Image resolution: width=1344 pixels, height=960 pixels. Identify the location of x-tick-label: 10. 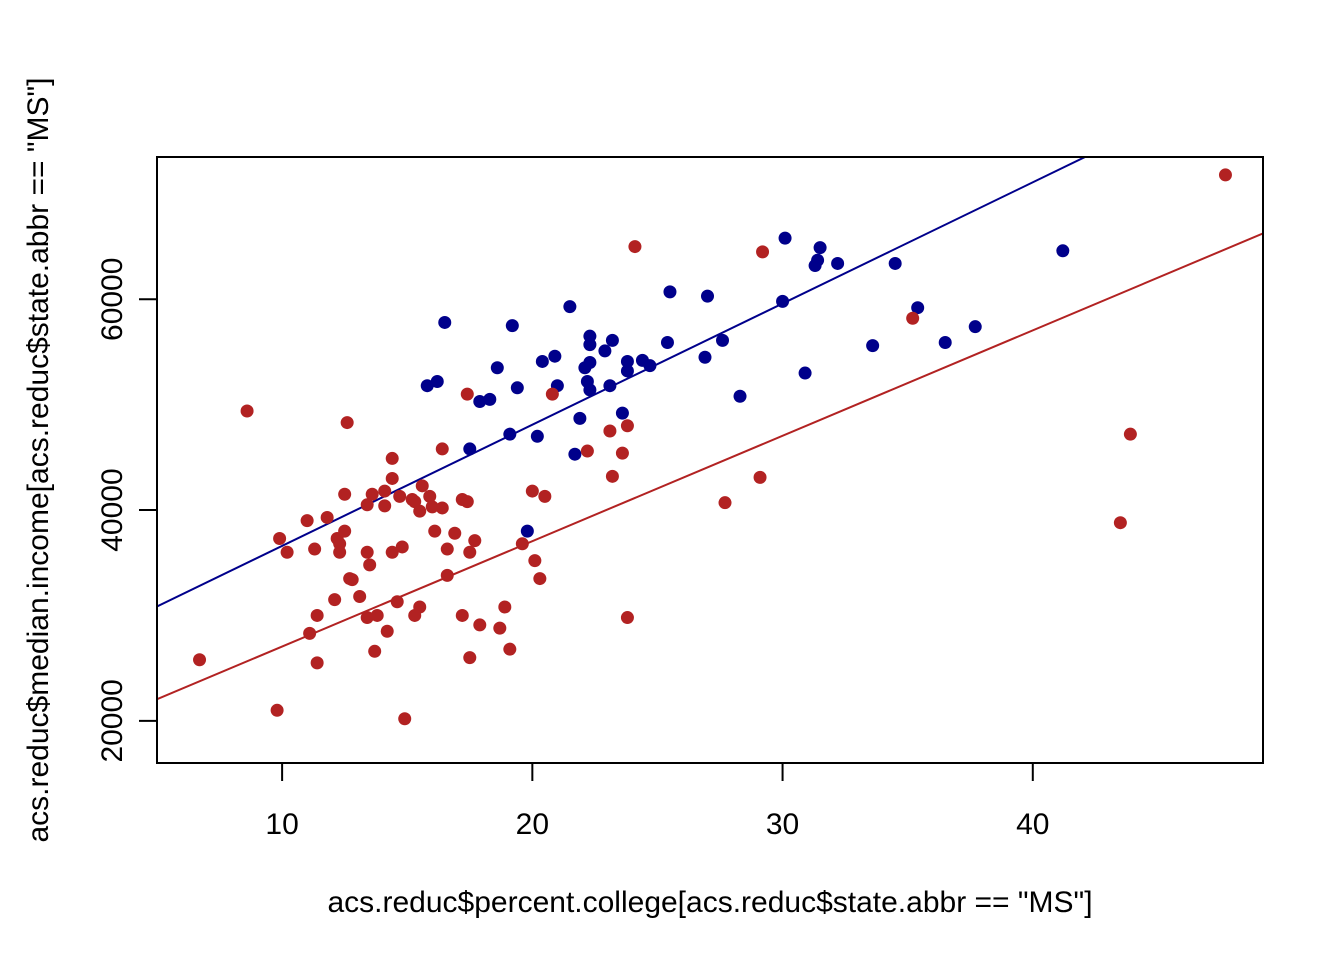
(281, 824).